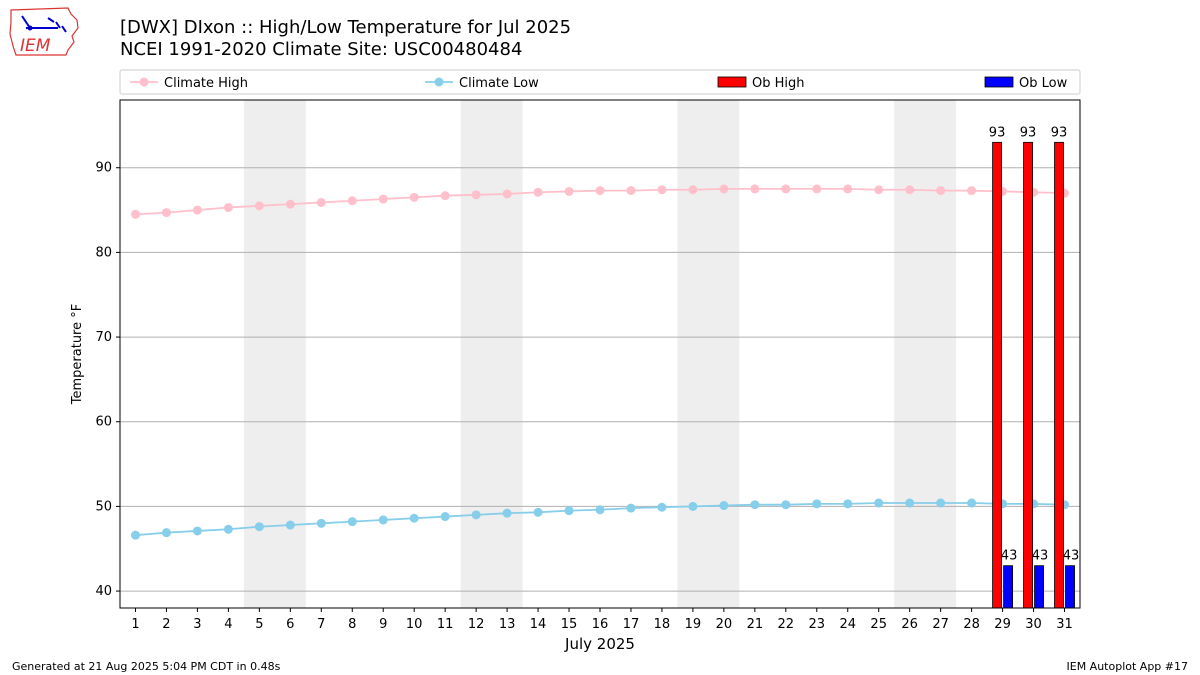 This screenshot has height=675, width=1200. Describe the element at coordinates (44, 24) in the screenshot. I see `weather-station-icon` at that location.